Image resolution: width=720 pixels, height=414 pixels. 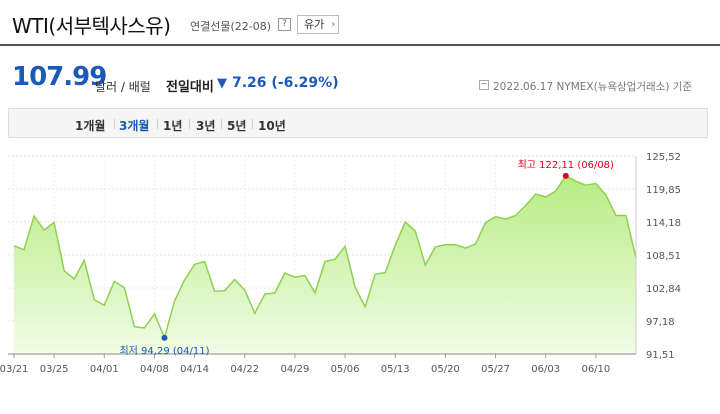 I want to click on x-tick-label: 06/10, so click(x=595, y=369).